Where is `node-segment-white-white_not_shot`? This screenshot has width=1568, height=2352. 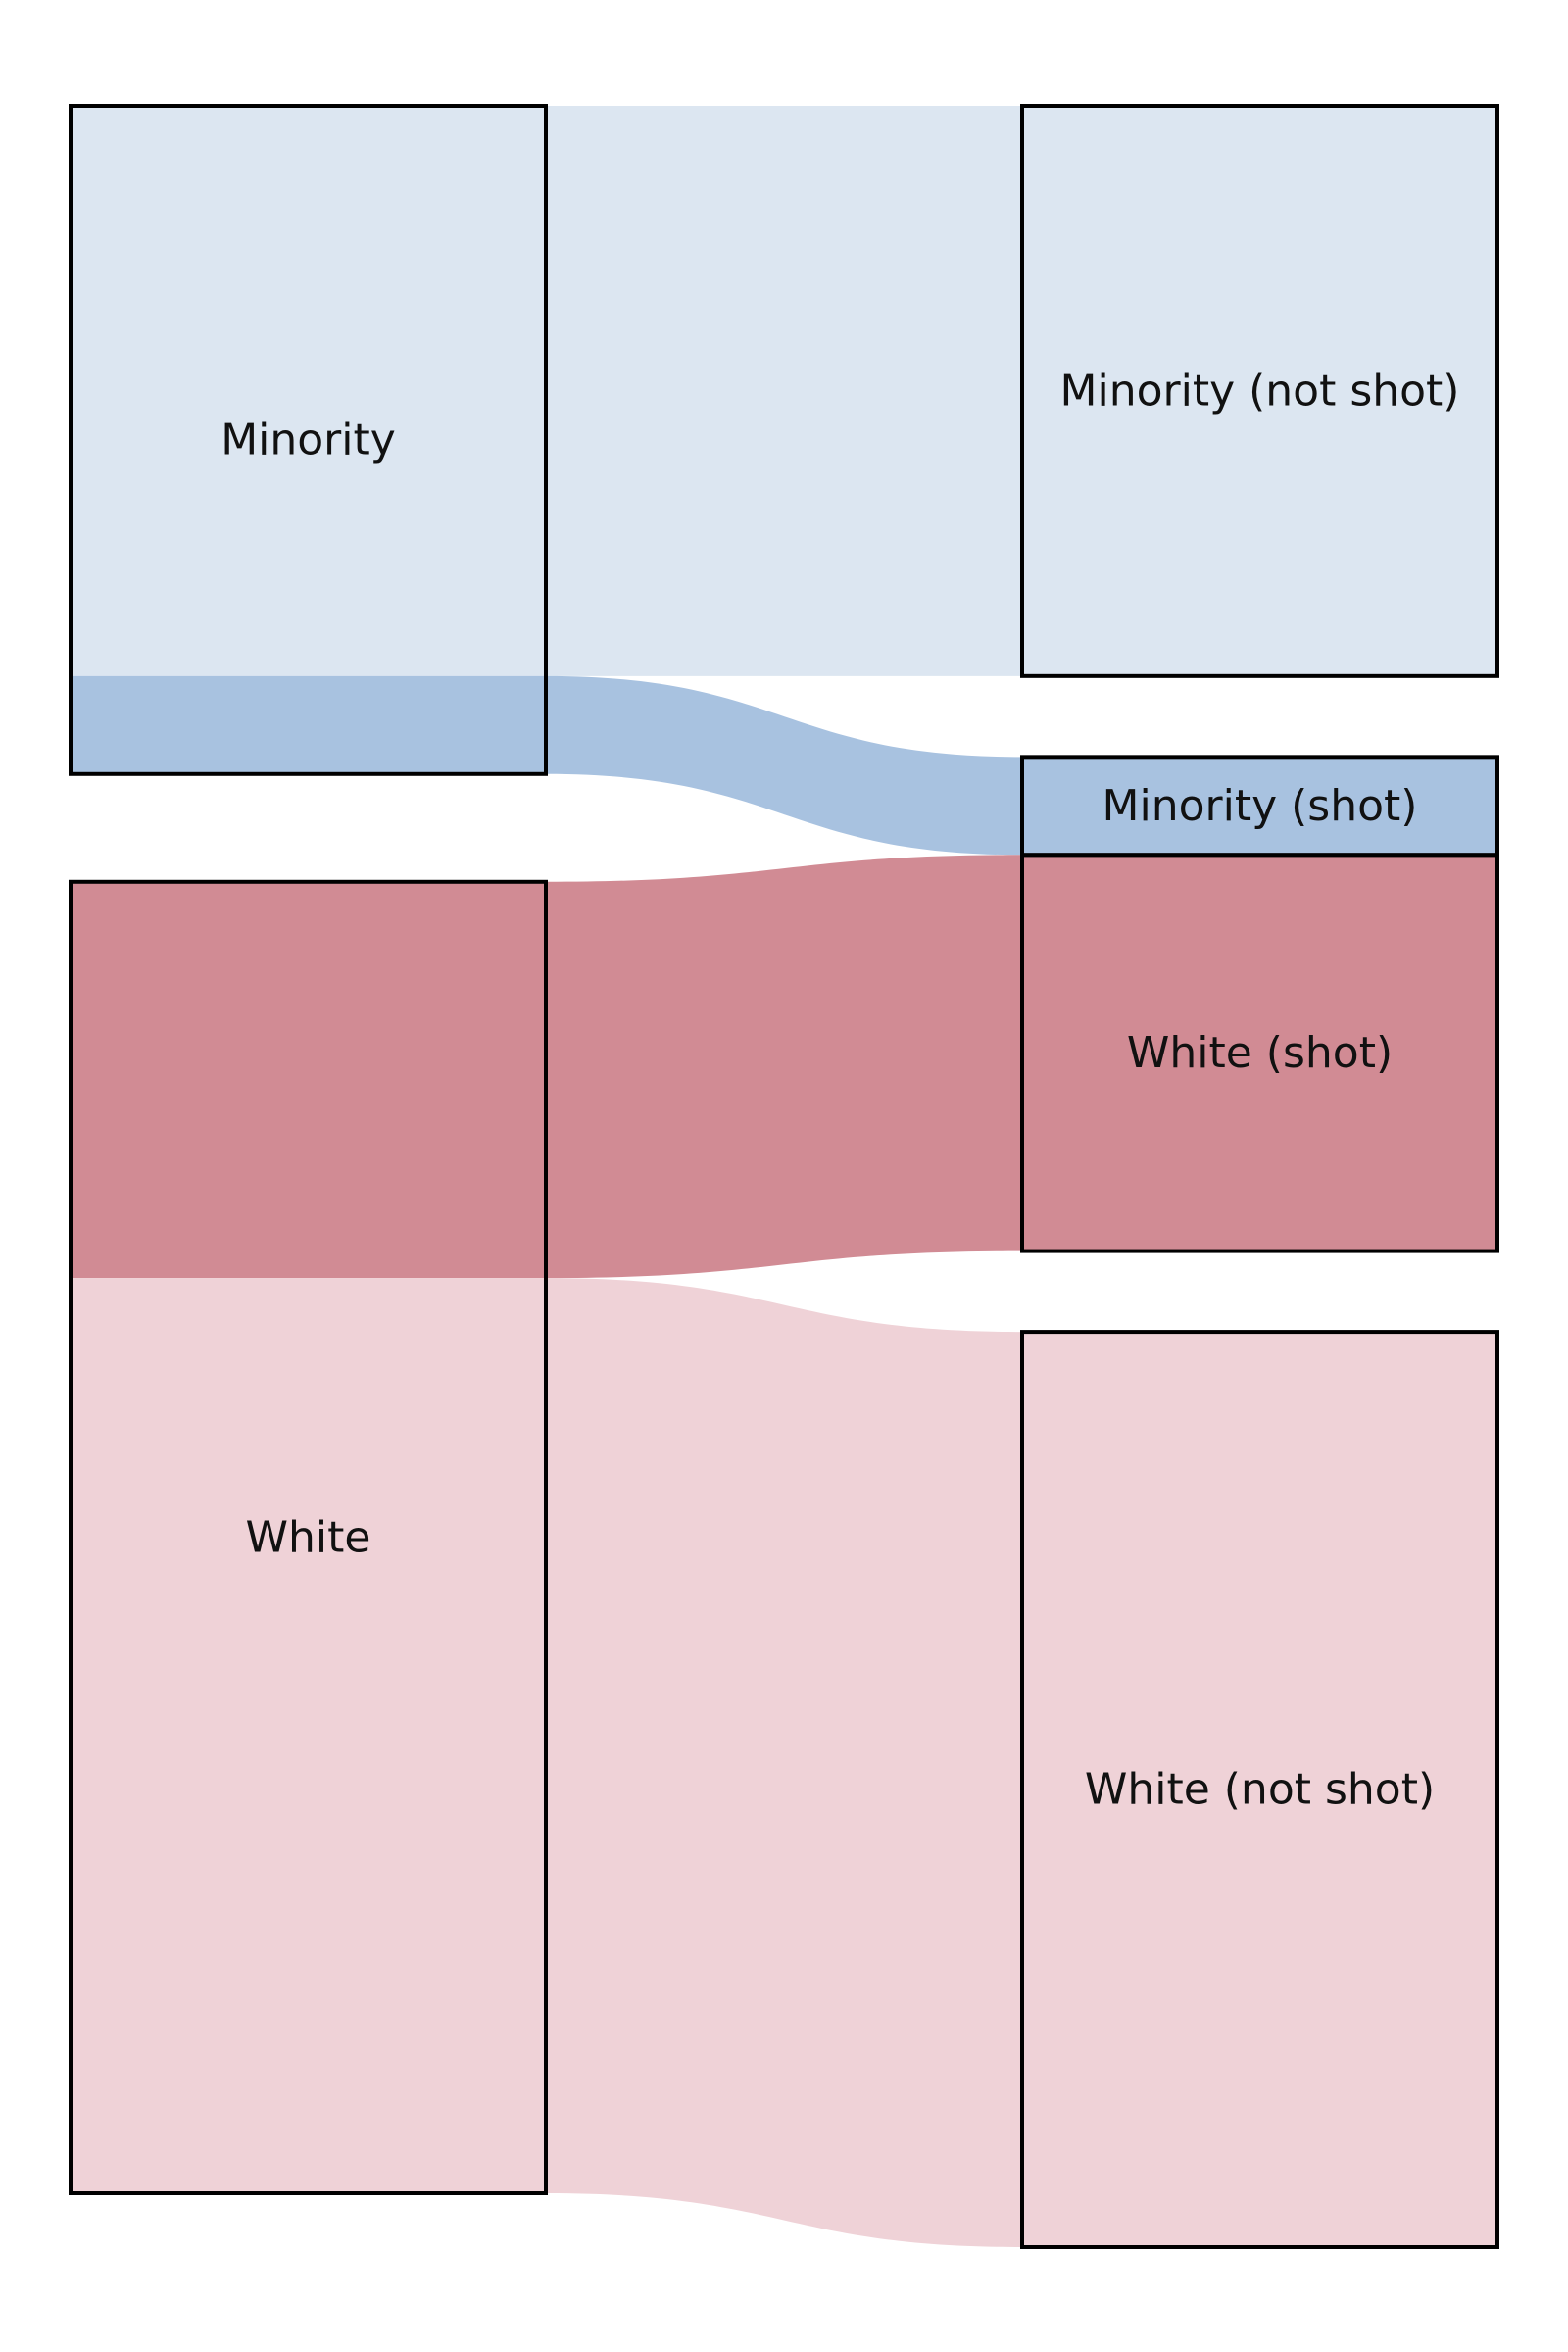
node-segment-white-white_not_shot is located at coordinates (308, 1735).